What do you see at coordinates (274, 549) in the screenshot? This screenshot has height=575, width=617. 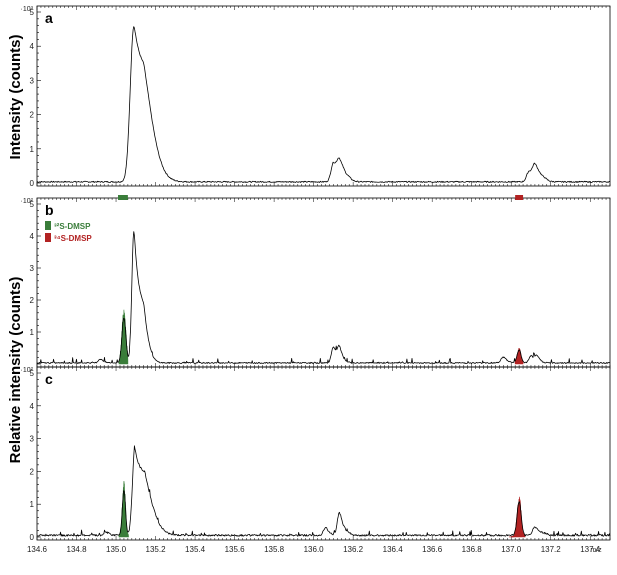 I see `x-tick-label: 135.8` at bounding box center [274, 549].